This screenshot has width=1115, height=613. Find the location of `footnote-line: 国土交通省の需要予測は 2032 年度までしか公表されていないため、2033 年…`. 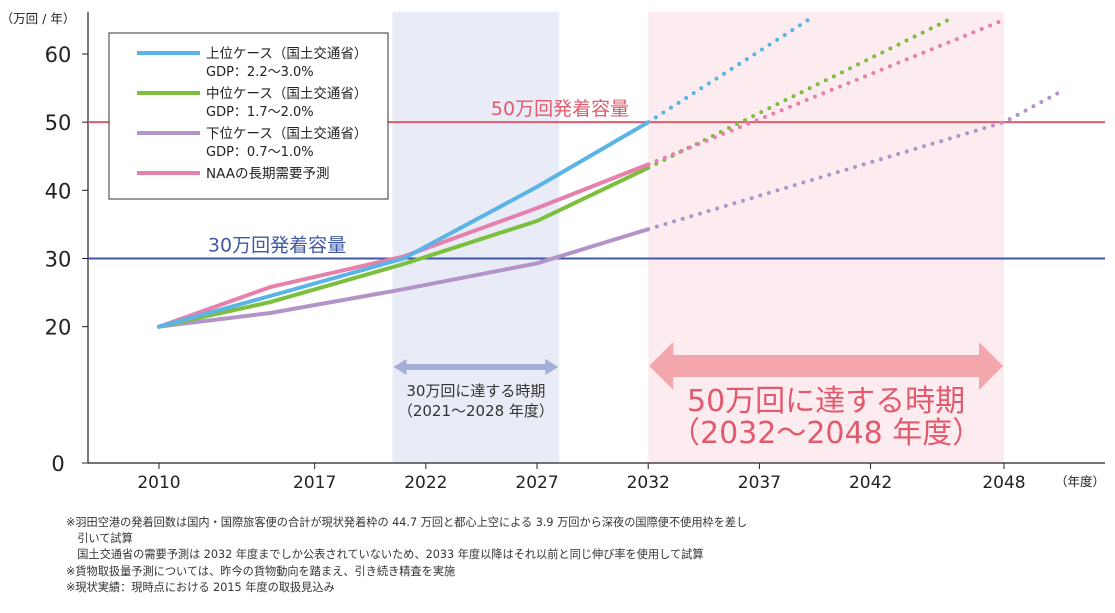

footnote-line: 国土交通省の需要予測は 2032 年度までしか公表されていないため、2033 年… is located at coordinates (385, 555).